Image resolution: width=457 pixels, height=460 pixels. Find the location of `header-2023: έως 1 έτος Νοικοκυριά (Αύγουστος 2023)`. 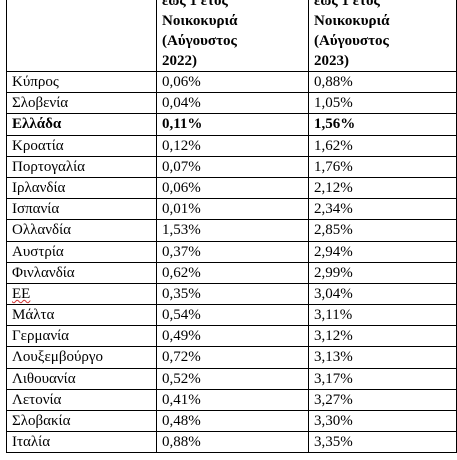

header-2023: έως 1 έτος Νοικοκυριά (Αύγουστος 2023) is located at coordinates (382, 36).